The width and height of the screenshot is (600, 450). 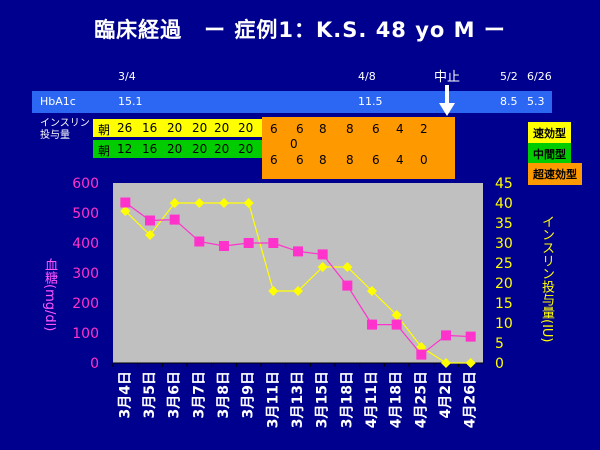 I want to click on dose-cell: 26, so click(x=125, y=128).